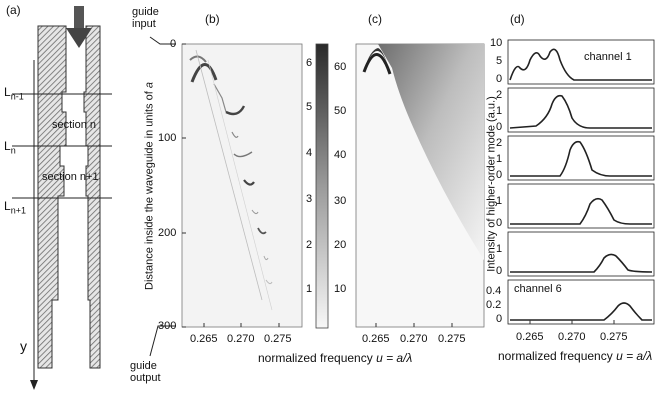 Image resolution: width=659 pixels, height=401 pixels. I want to click on cbar-right-50: 50, so click(340, 111).